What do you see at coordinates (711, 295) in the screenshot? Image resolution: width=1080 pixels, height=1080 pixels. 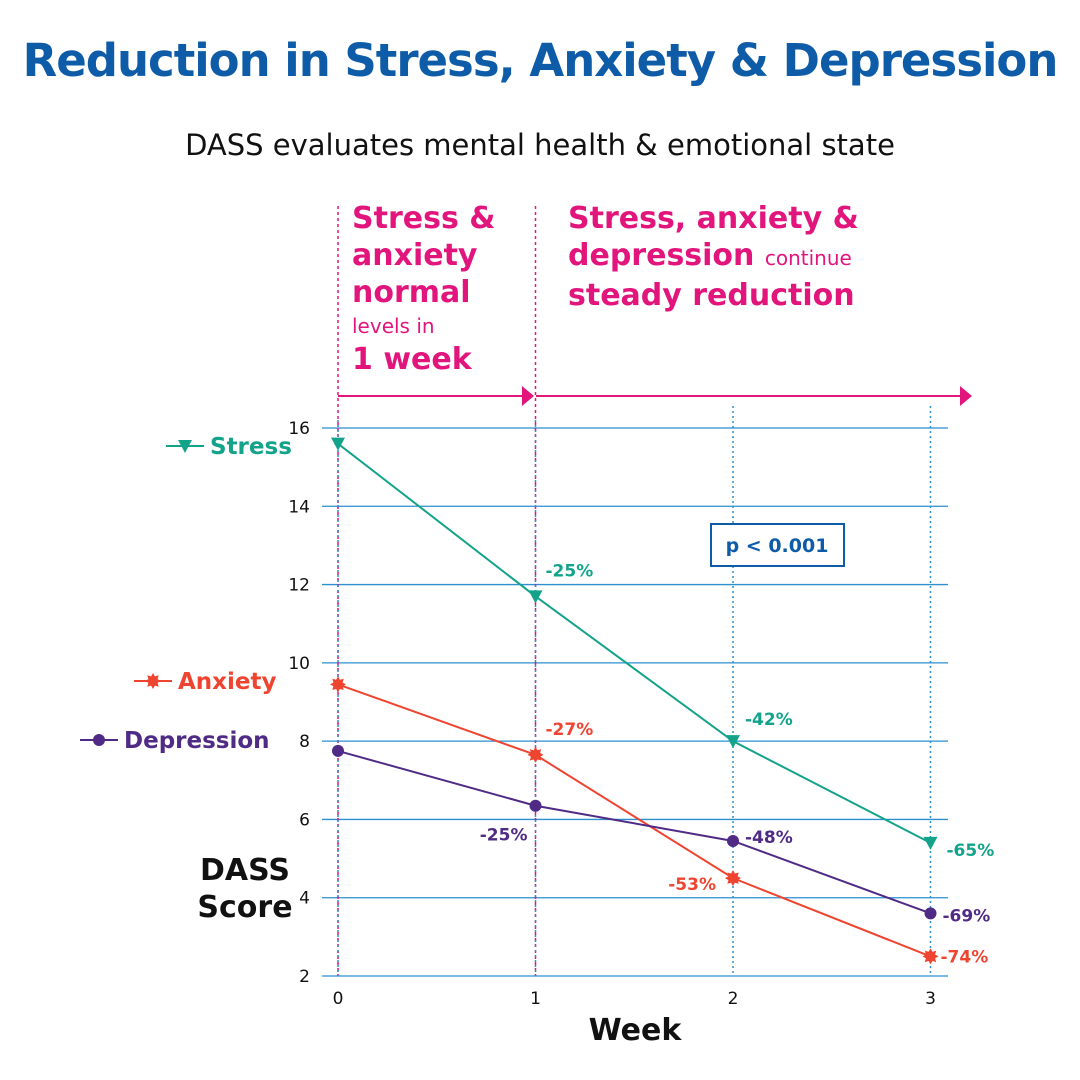 I see `phase-2-line-3: steady reduction` at bounding box center [711, 295].